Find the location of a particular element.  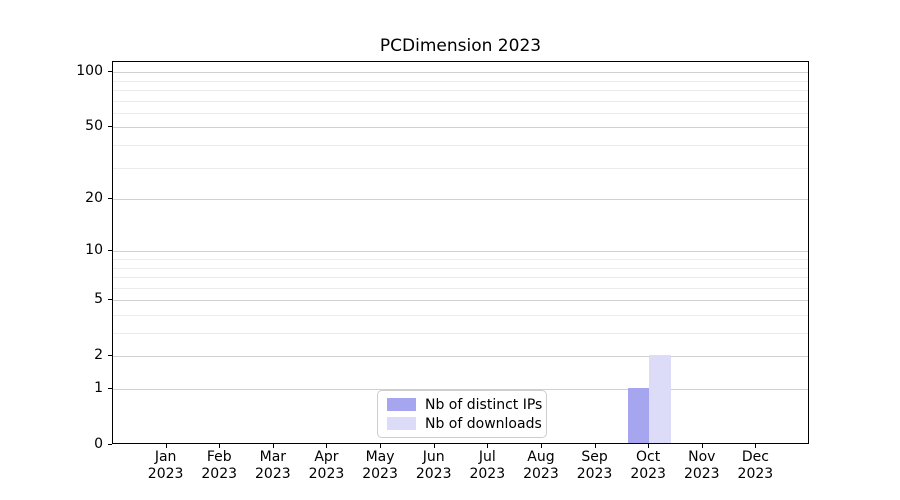

y-tick-label: 5 is located at coordinates (98, 299).